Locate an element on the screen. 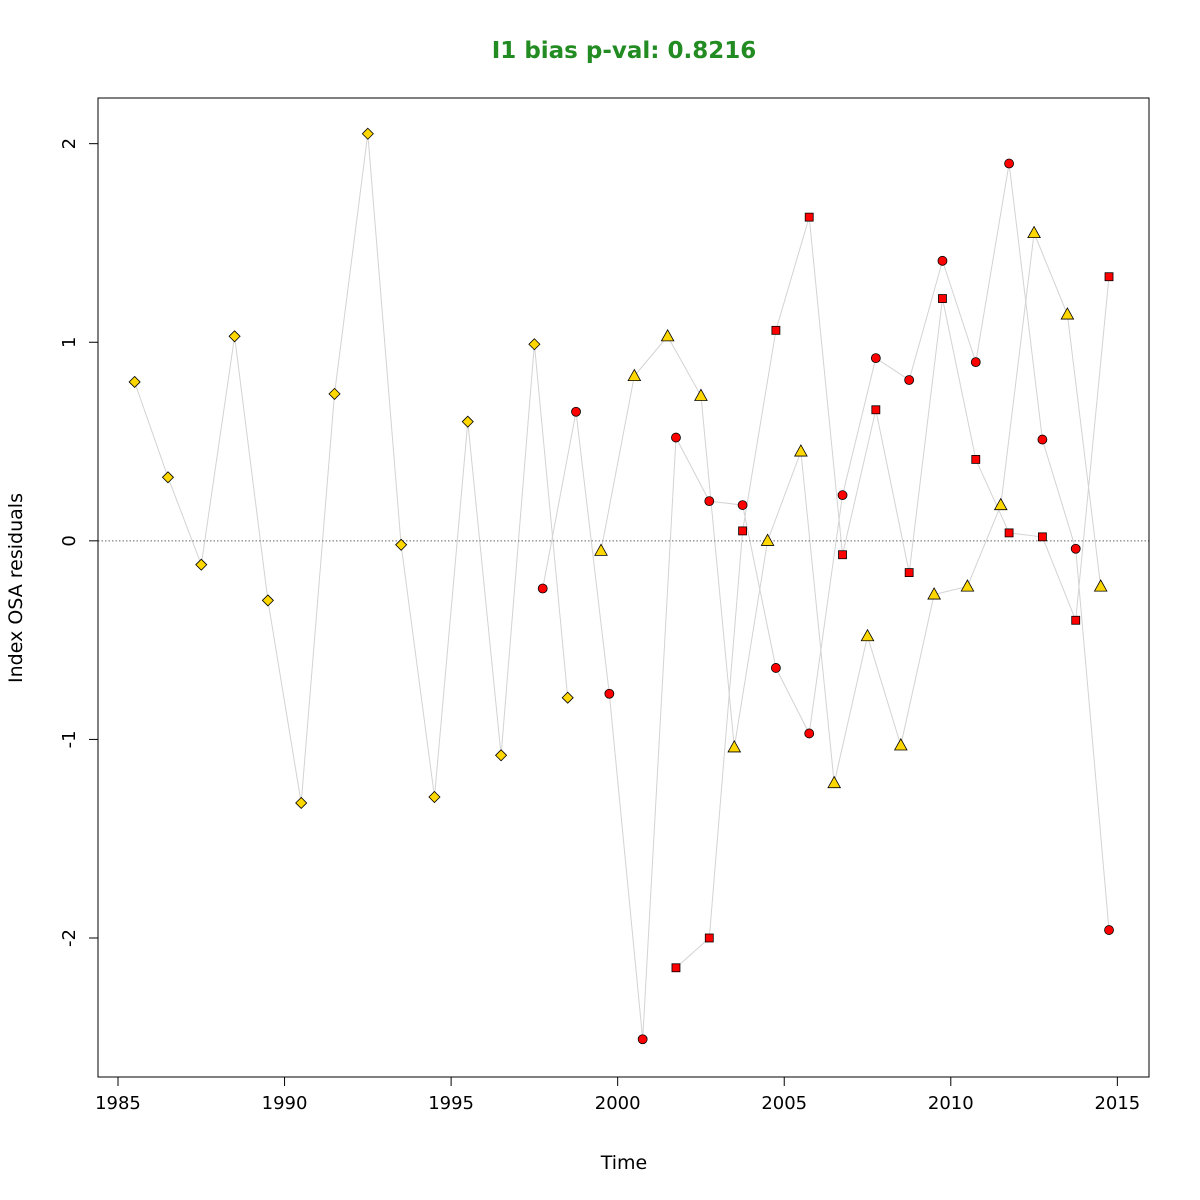 The height and width of the screenshot is (1200, 1200). x-tick-label: 1990 is located at coordinates (285, 1103).